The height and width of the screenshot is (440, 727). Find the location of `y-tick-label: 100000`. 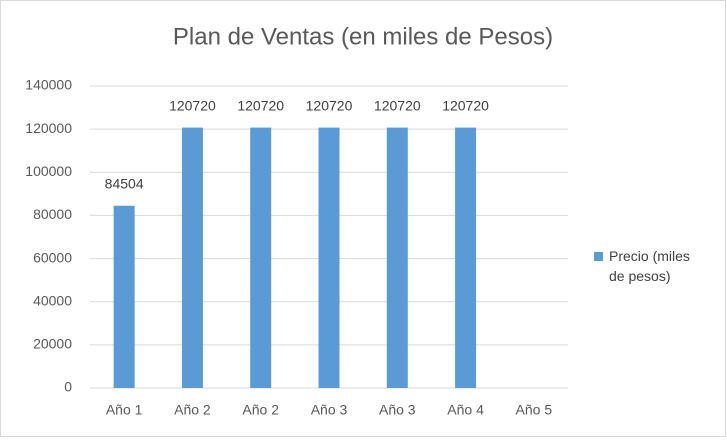

y-tick-label: 100000 is located at coordinates (48, 171).